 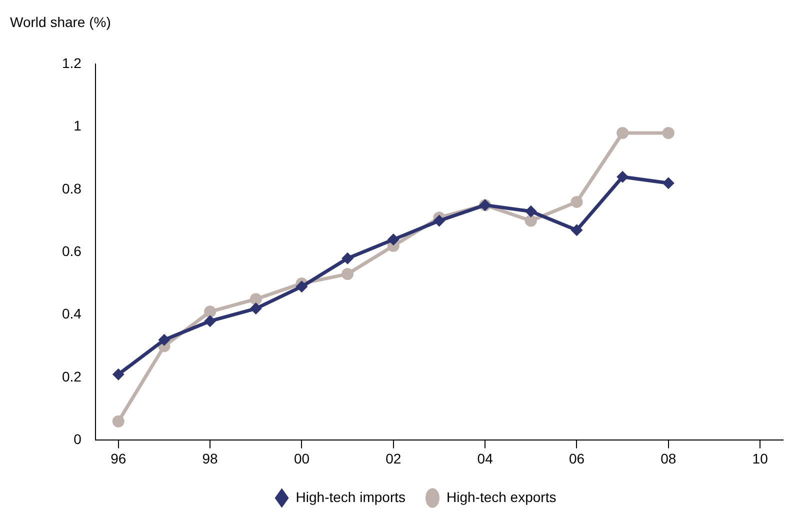 I want to click on x-tick-label: 06, so click(x=576, y=458).